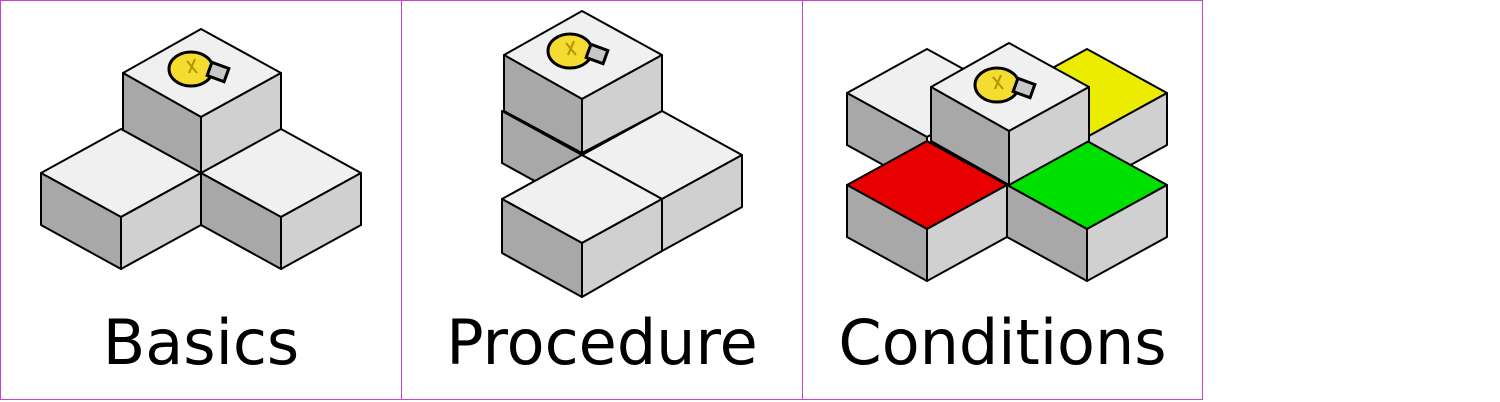 This screenshot has width=1500, height=402. What do you see at coordinates (582, 226) in the screenshot?
I see `cube-front` at bounding box center [582, 226].